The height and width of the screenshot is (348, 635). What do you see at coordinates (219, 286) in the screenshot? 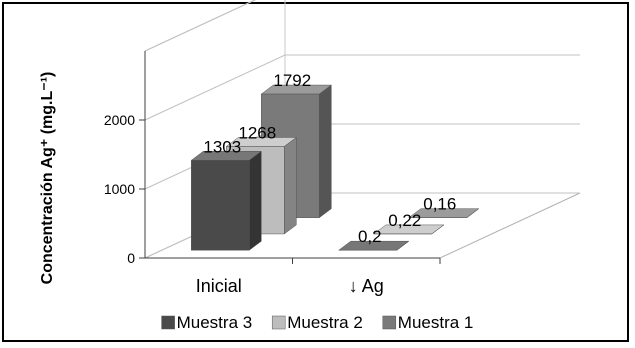
I see `x-category-label-0: Inicial` at bounding box center [219, 286].